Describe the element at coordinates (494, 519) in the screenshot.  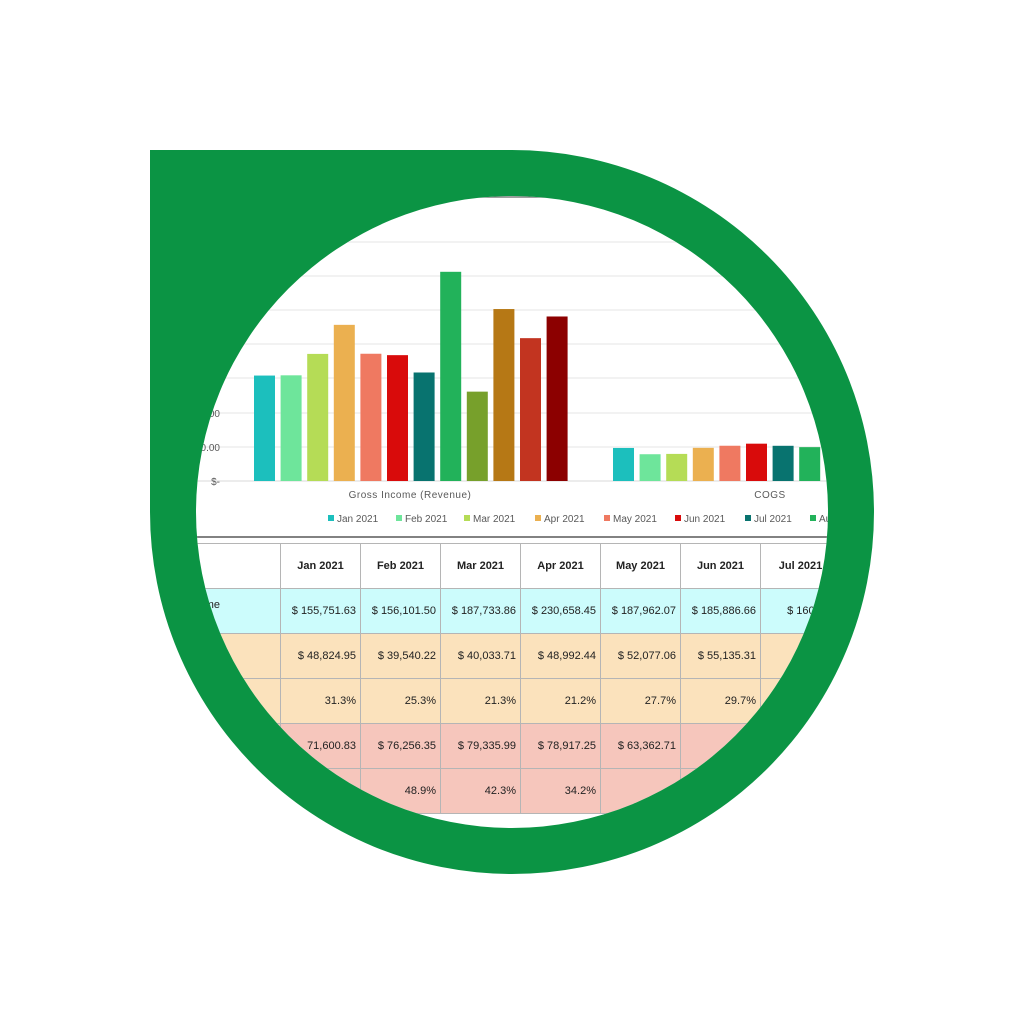
I see `legend-label: Mar 2021` at that location.